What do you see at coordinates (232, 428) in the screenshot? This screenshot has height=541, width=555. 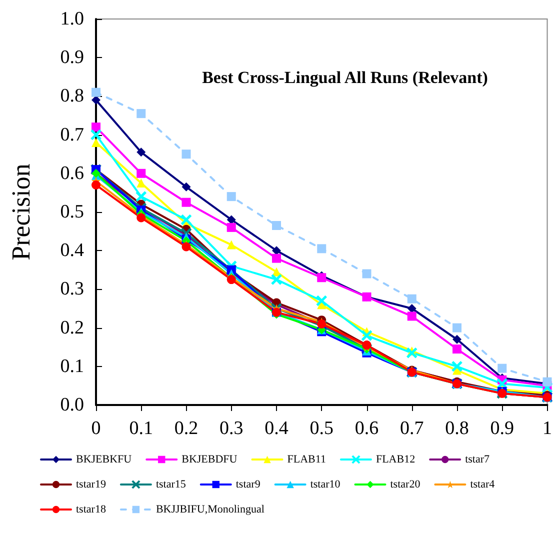 I see `x-tick-label: 0.3` at bounding box center [232, 428].